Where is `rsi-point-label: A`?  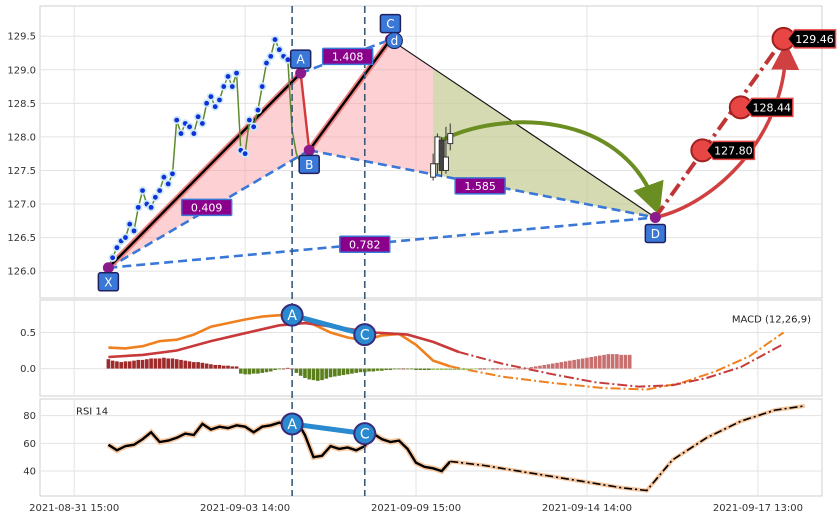 rsi-point-label: A is located at coordinates (292, 425).